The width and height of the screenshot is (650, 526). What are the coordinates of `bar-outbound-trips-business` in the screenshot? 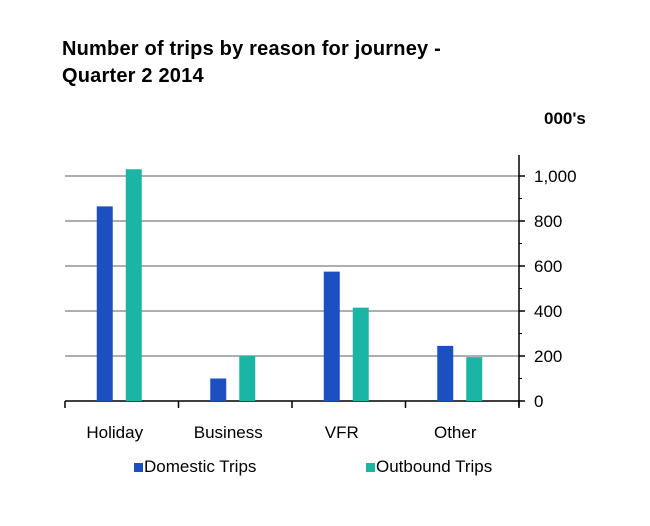 It's located at (247, 378).